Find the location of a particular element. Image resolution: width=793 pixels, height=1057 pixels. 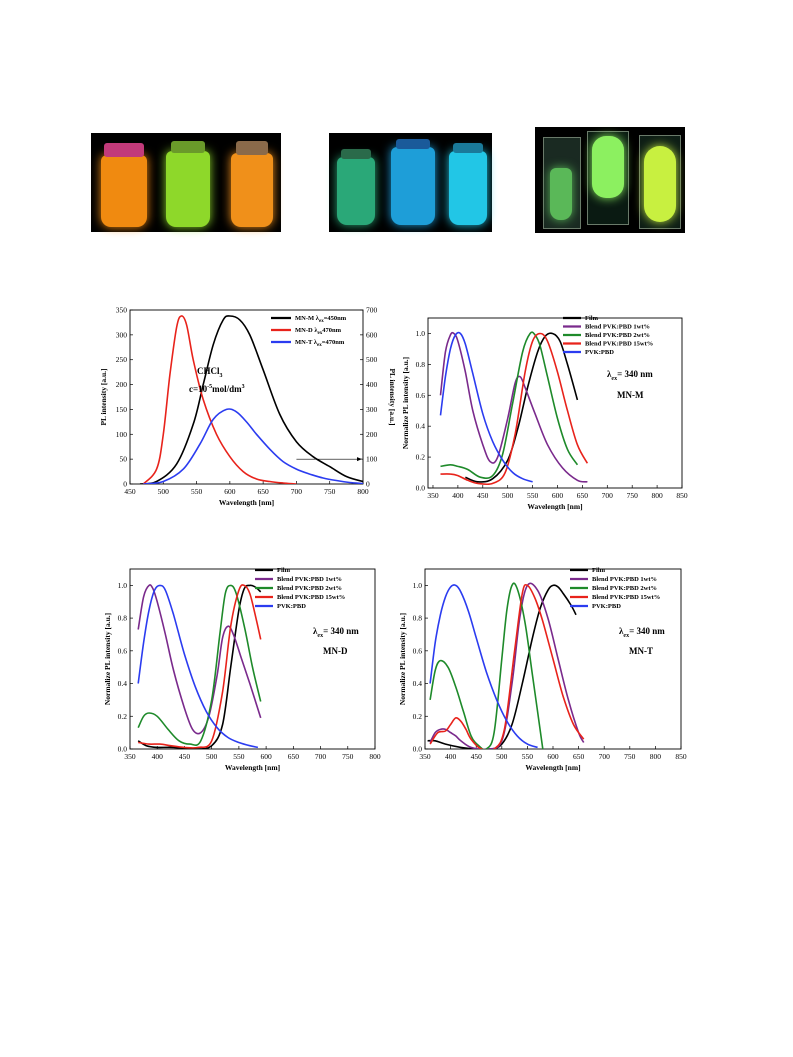

y-right-tick-label: 500 is located at coordinates (372, 359).